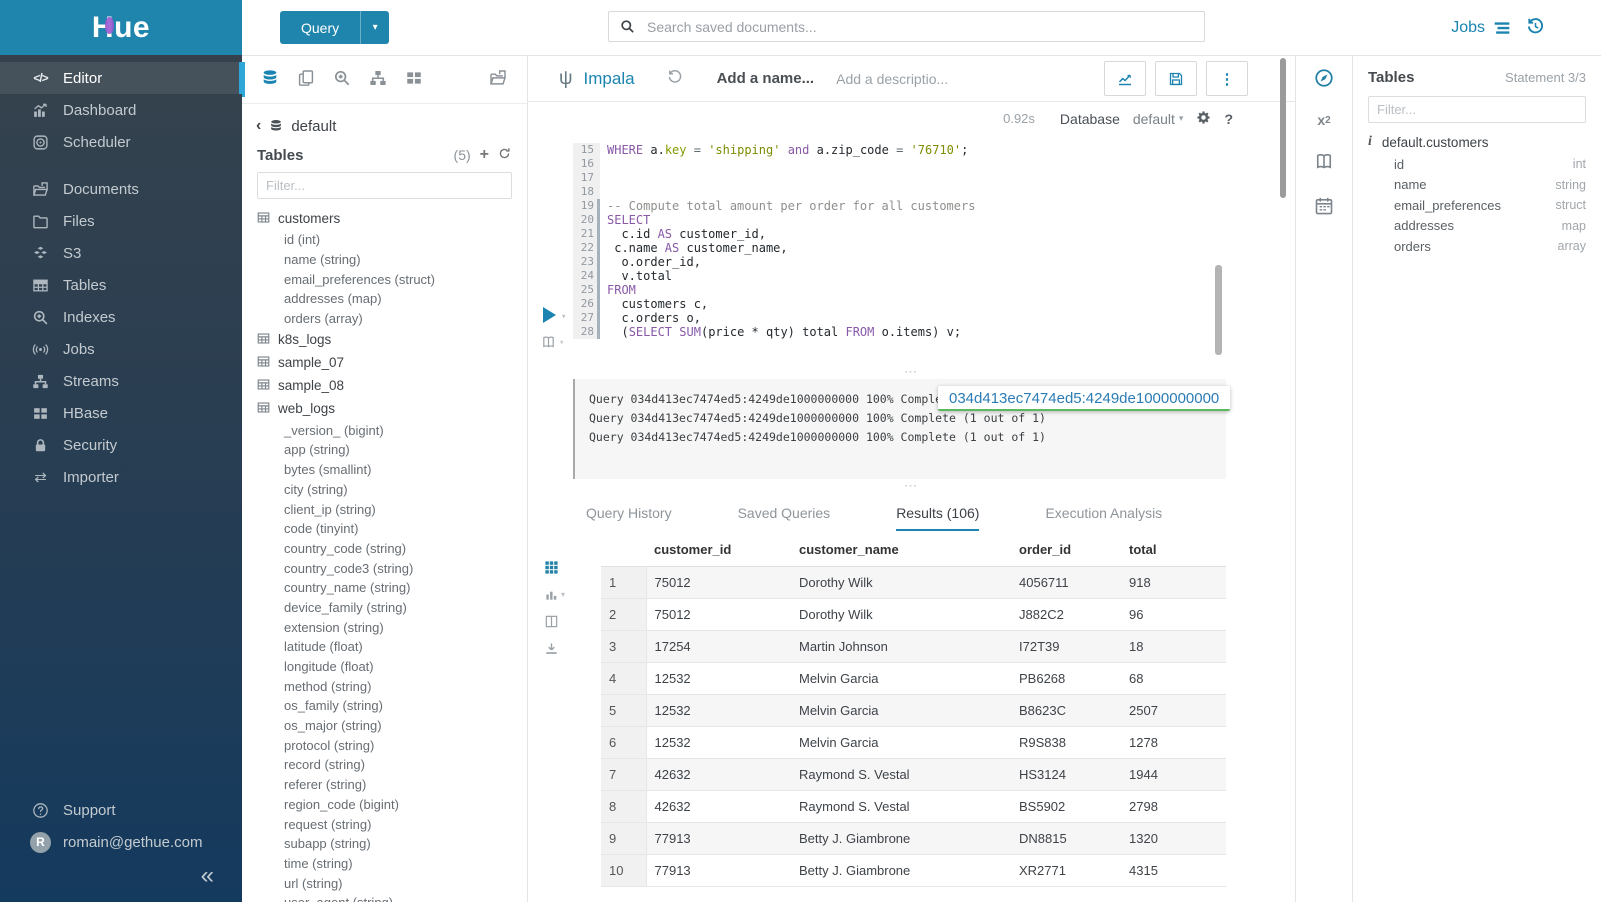  I want to click on new-query-button: Query ▾, so click(335, 27).